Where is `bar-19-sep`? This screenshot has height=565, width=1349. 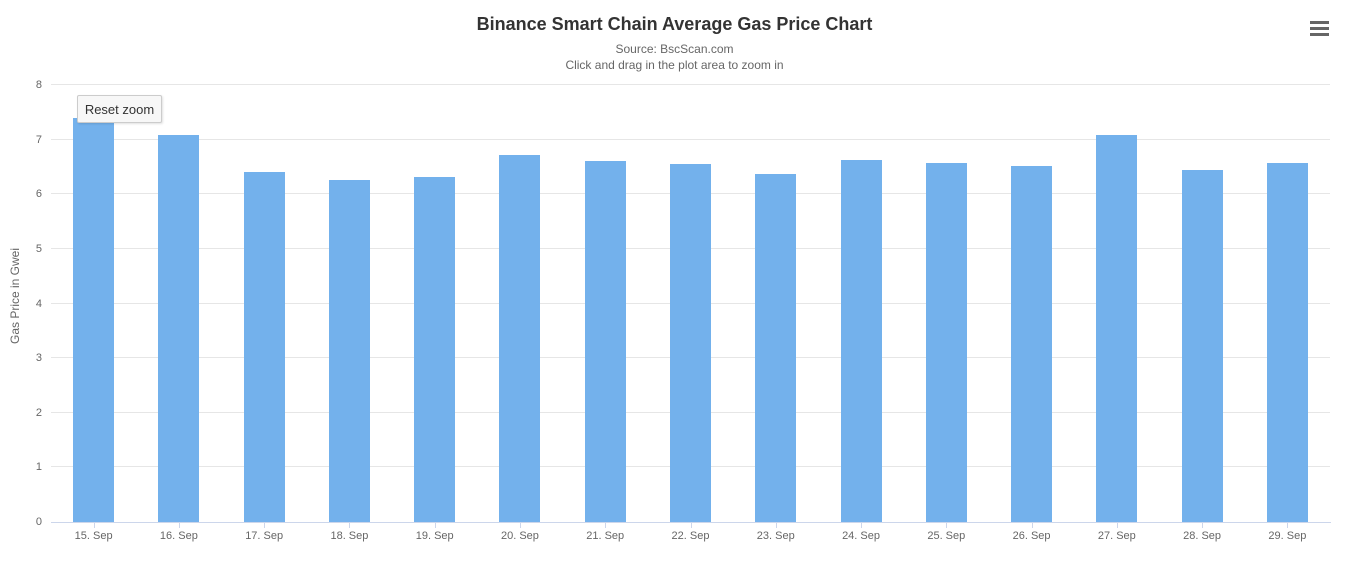 bar-19-sep is located at coordinates (435, 349).